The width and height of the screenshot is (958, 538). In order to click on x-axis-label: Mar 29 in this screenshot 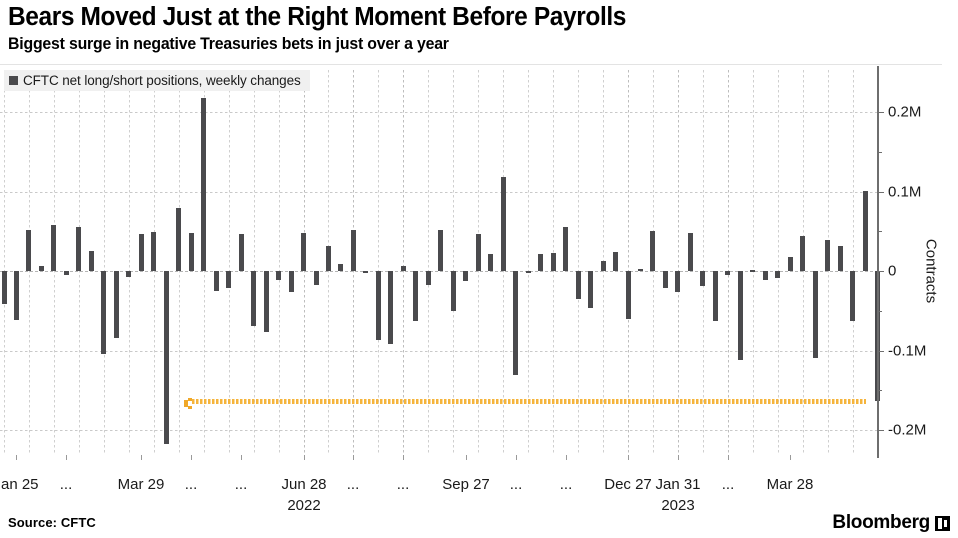, I will do `click(141, 484)`.